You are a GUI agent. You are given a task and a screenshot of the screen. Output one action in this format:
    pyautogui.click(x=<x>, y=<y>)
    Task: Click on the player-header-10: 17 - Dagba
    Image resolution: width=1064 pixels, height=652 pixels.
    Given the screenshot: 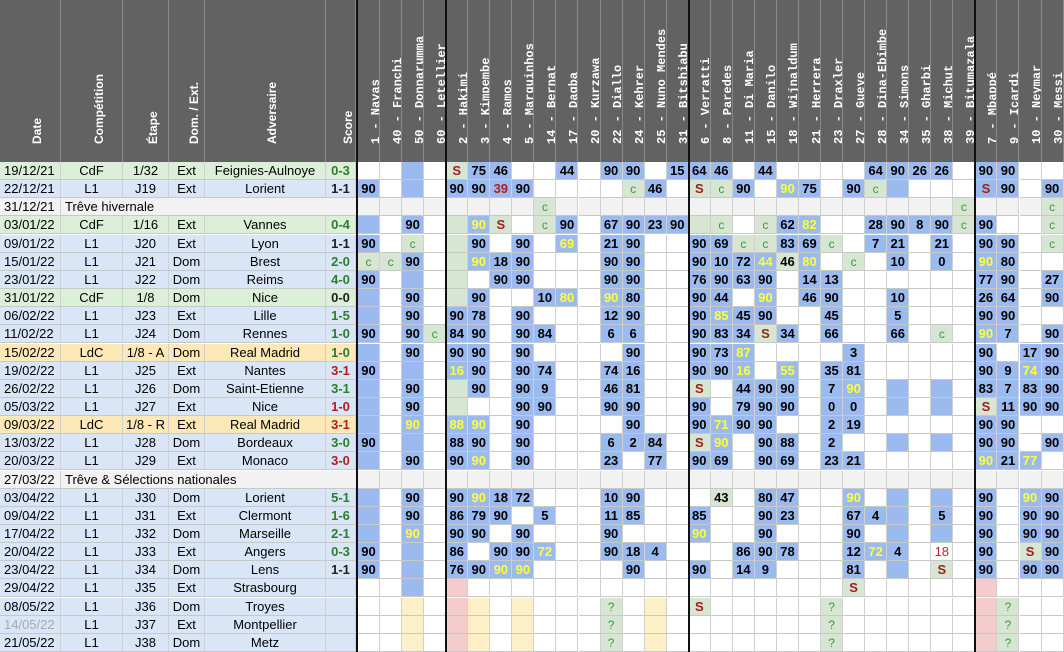 What is the action you would take?
    pyautogui.click(x=567, y=81)
    